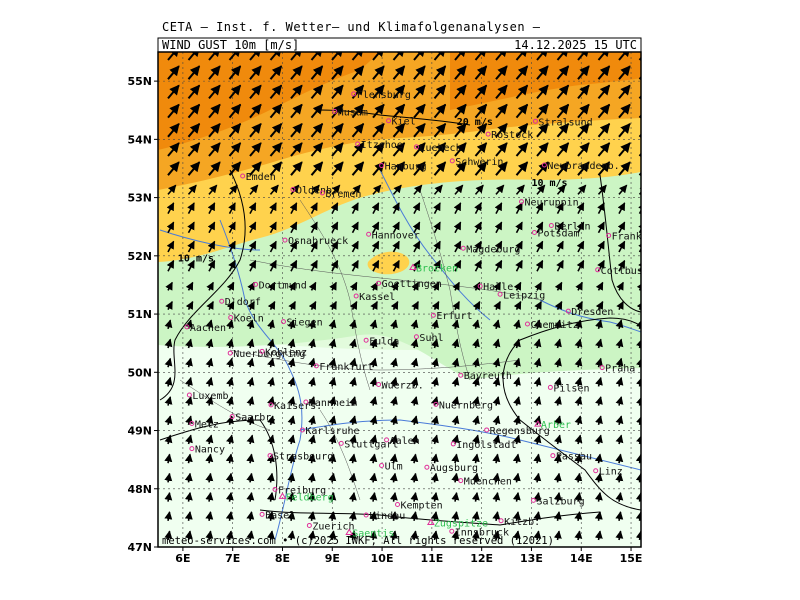 This screenshot has width=800, height=600. Describe the element at coordinates (384, 341) in the screenshot. I see `city-label: Fulda` at that location.